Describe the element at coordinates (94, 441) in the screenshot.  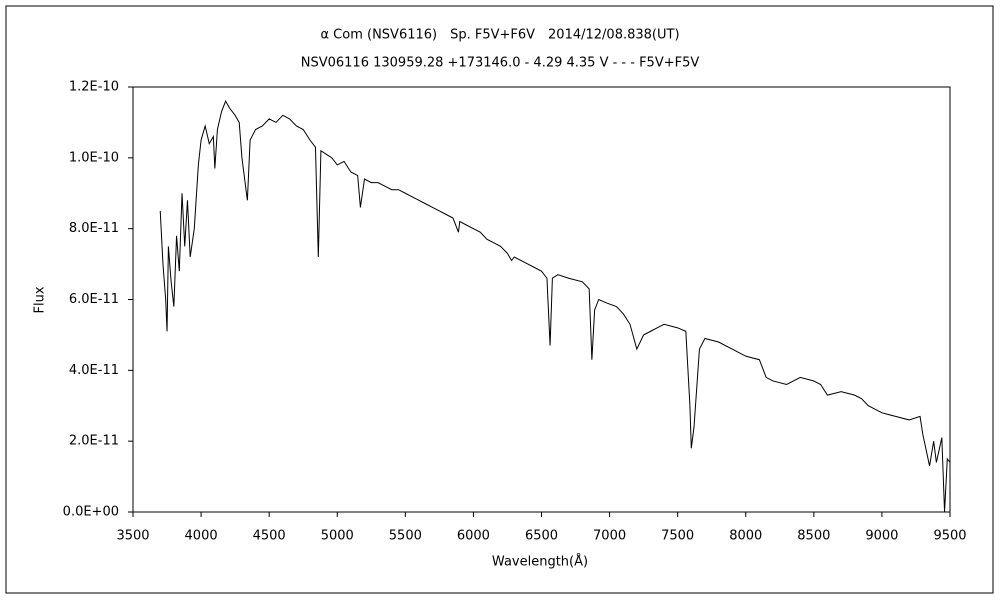
I see `y-tick-label: 2.0E-11` at that location.